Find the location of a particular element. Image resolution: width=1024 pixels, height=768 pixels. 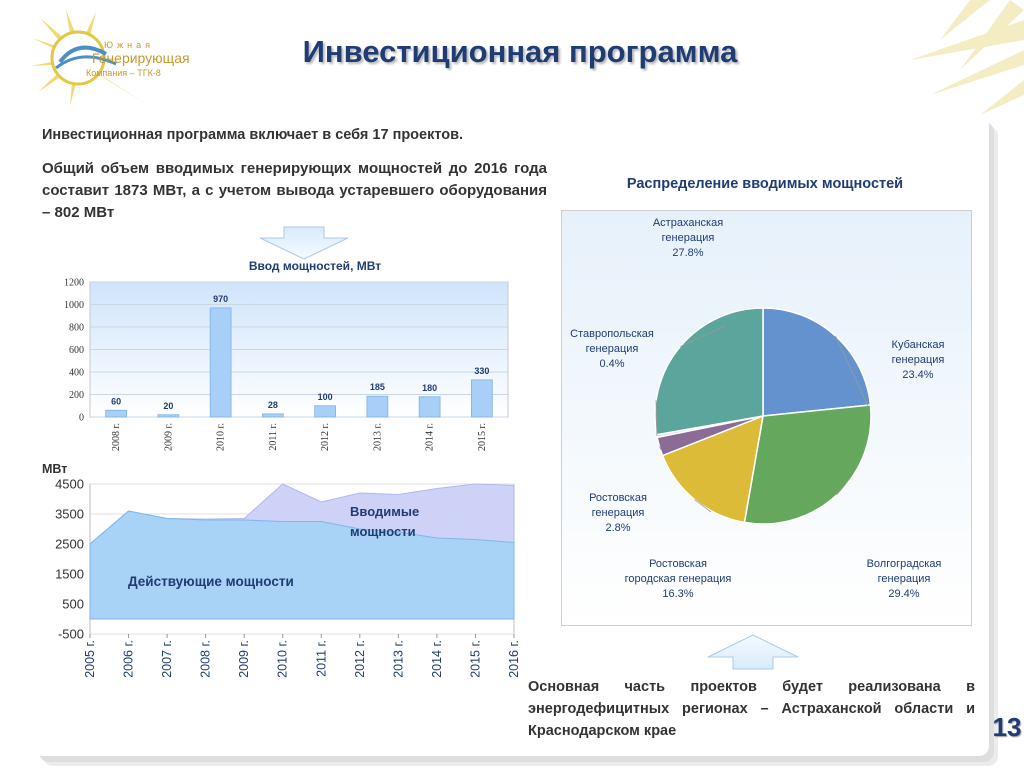

area-category-label: 2014 г. is located at coordinates (437, 659).